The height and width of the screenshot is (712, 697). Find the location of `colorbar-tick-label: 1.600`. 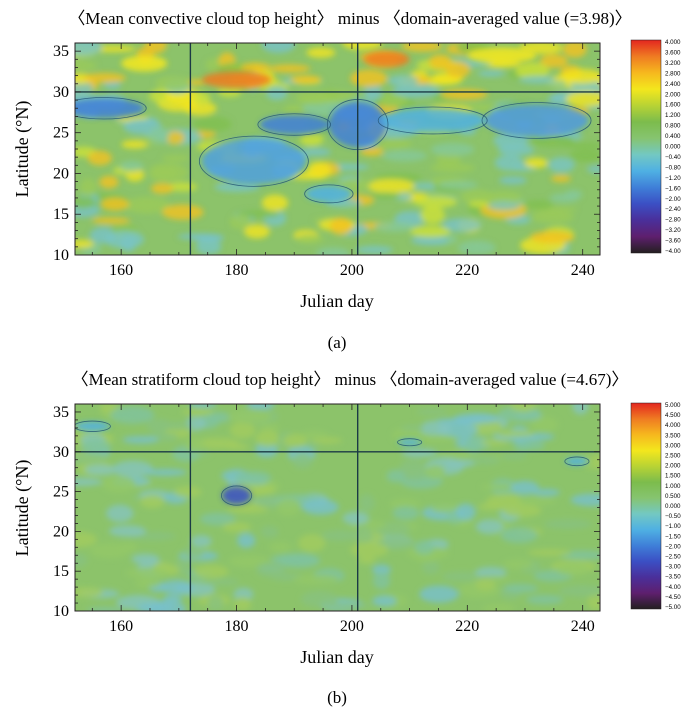

colorbar-tick-label: 1.600 is located at coordinates (673, 105).